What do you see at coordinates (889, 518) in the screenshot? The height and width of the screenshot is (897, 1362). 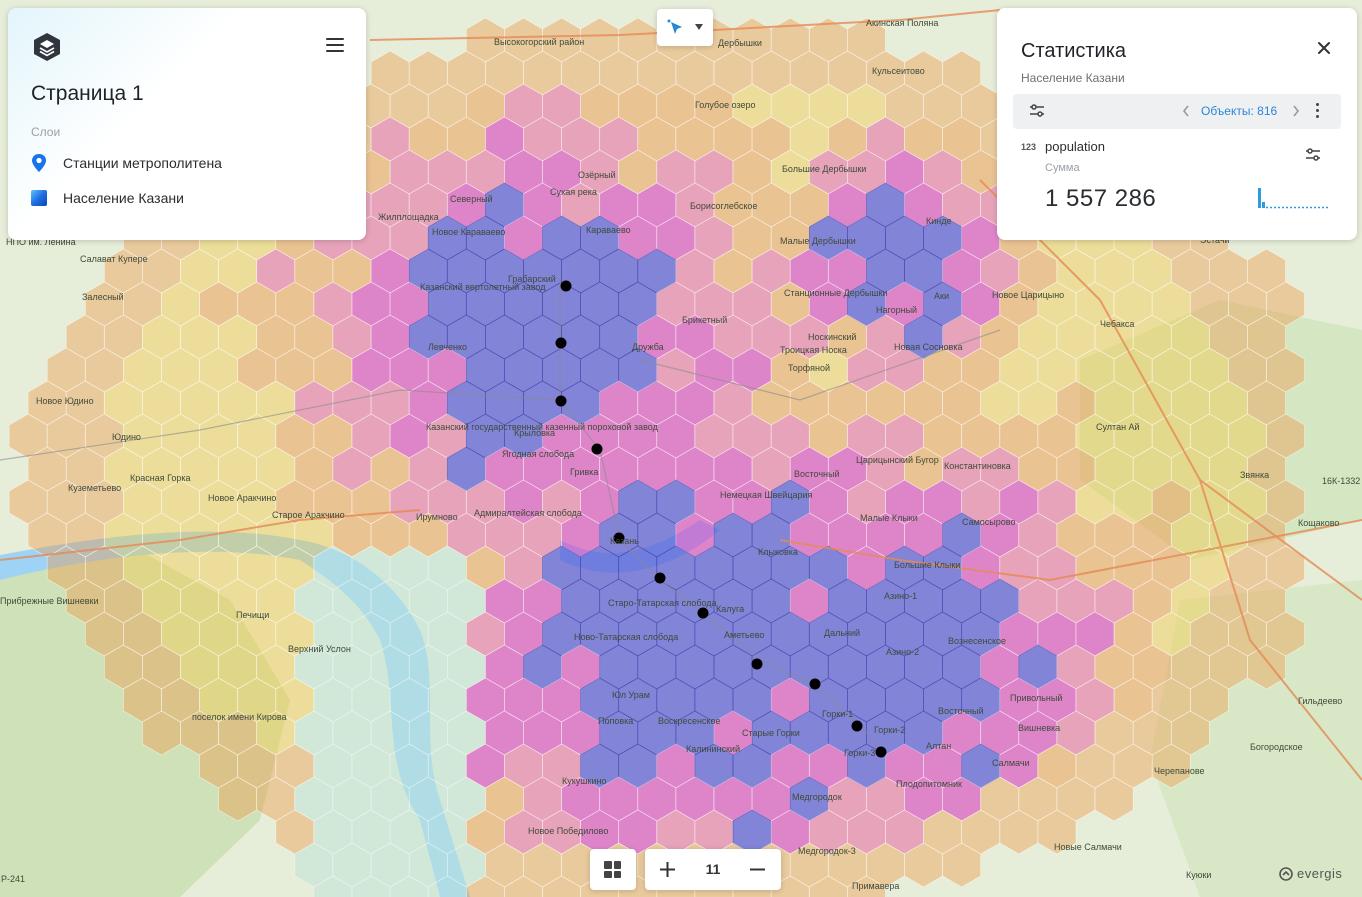 I see `place-label: Малые Клыки` at bounding box center [889, 518].